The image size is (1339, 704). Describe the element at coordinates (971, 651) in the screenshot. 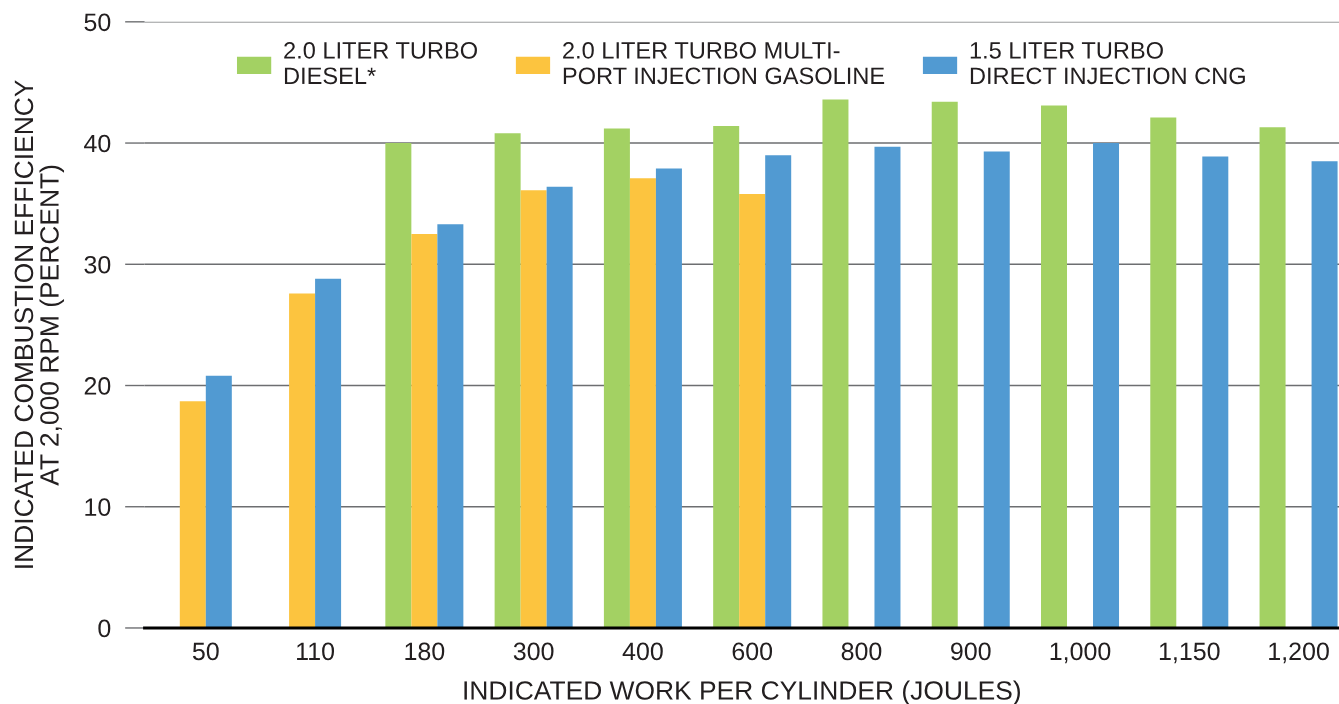

I see `x-tick-label: 900` at that location.